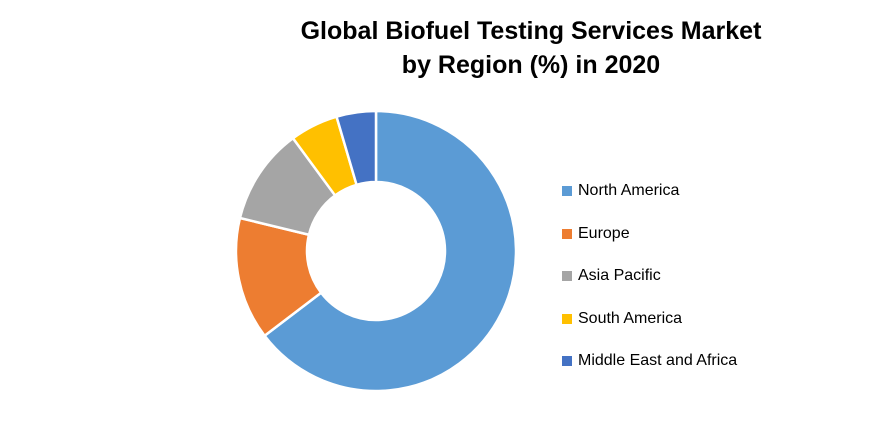  What do you see at coordinates (630, 318) in the screenshot?
I see `legend-label-south-america: South America` at bounding box center [630, 318].